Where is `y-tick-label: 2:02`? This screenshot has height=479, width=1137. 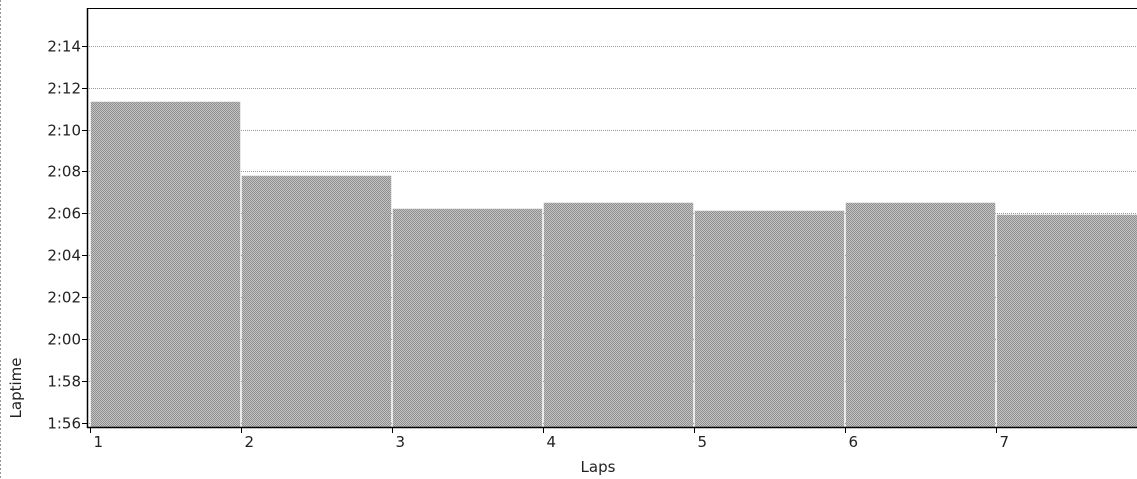
y-tick-label: 2:02 is located at coordinates (64, 298).